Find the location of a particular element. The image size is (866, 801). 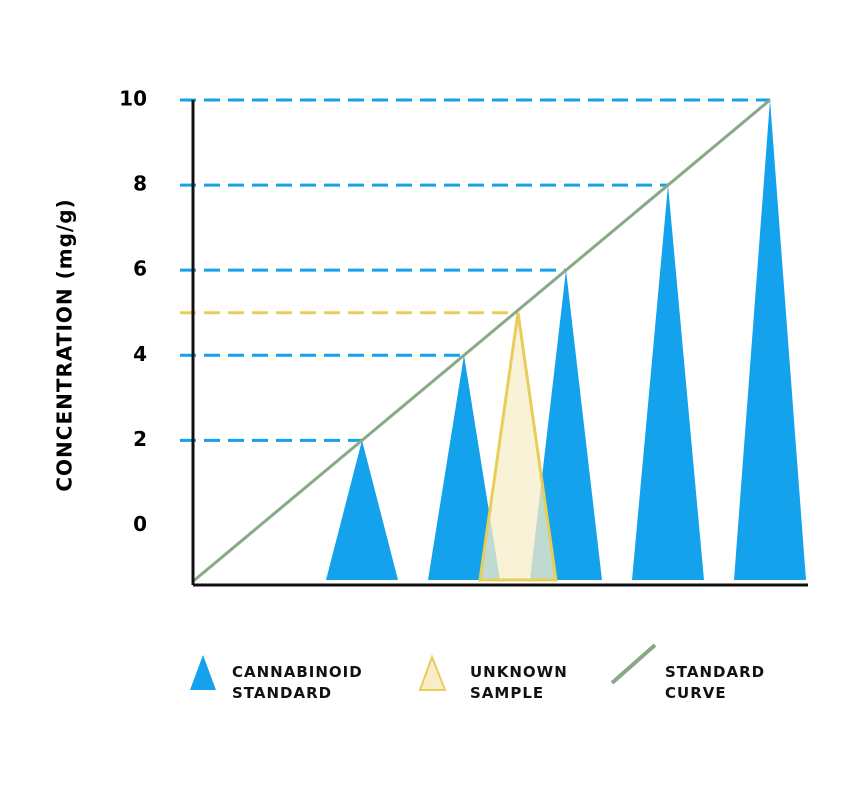

legend-unknown: UNKNOWN SAMPLE is located at coordinates (519, 682).